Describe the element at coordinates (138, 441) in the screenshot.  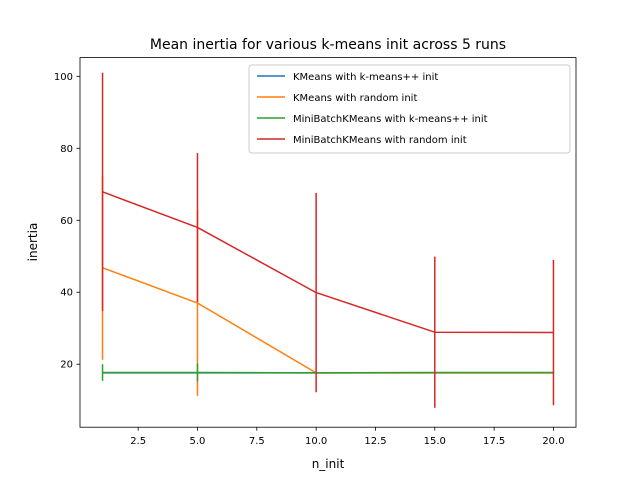
I see `x-tick-label: 2.5` at that location.